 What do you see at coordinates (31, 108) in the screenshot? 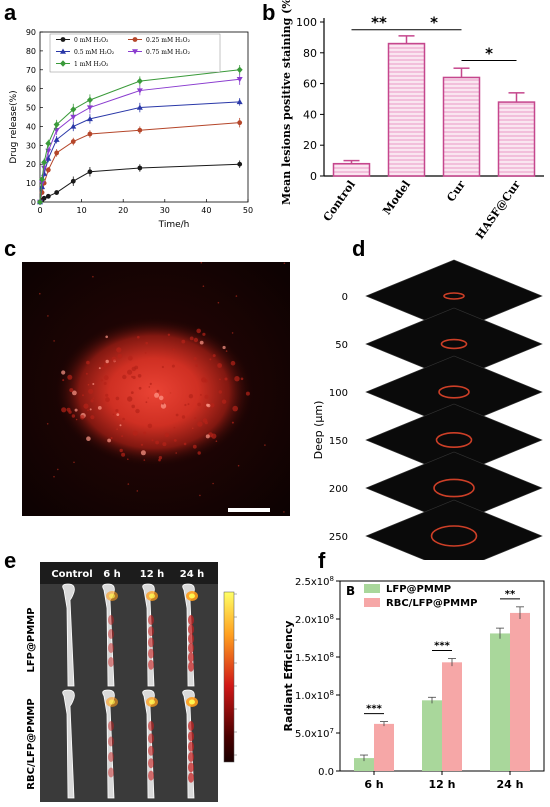
I see `y-tick-label: 50` at bounding box center [31, 108].